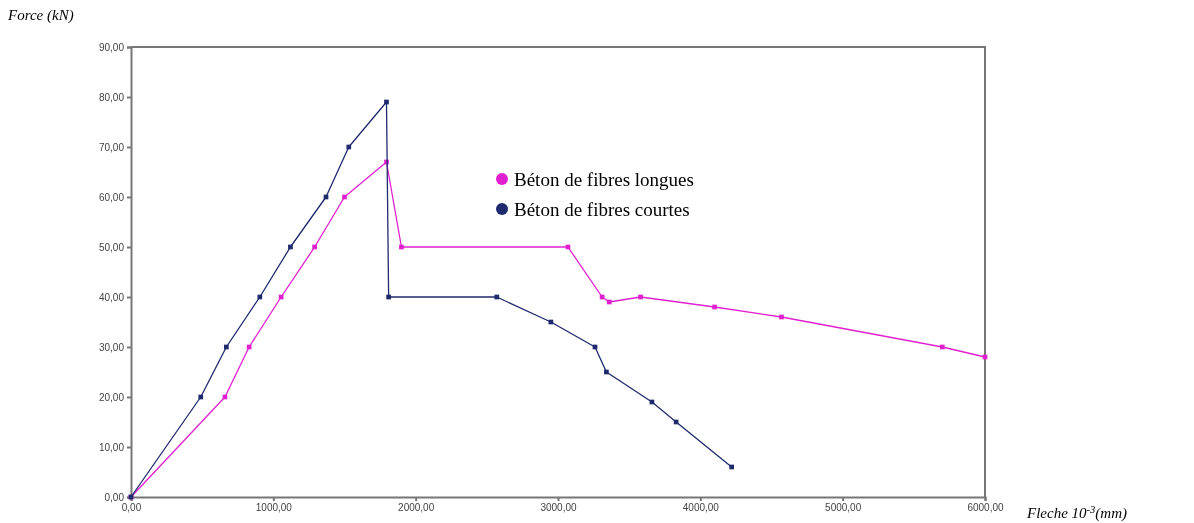 The image size is (1194, 523). Describe the element at coordinates (111, 97) in the screenshot. I see `y-tick-label: 80,00` at that location.